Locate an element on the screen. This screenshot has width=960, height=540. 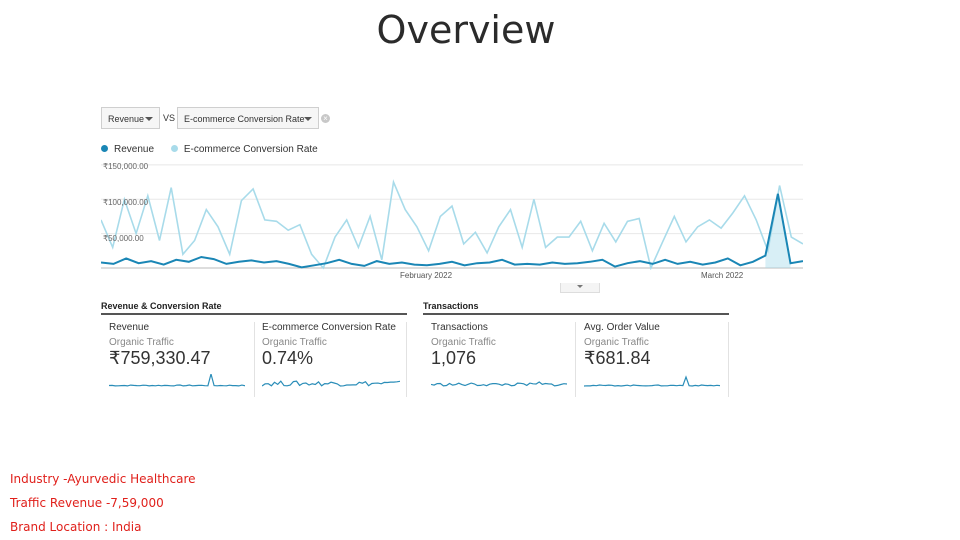
metric-selector-primary: Revenue is located at coordinates (130, 118).